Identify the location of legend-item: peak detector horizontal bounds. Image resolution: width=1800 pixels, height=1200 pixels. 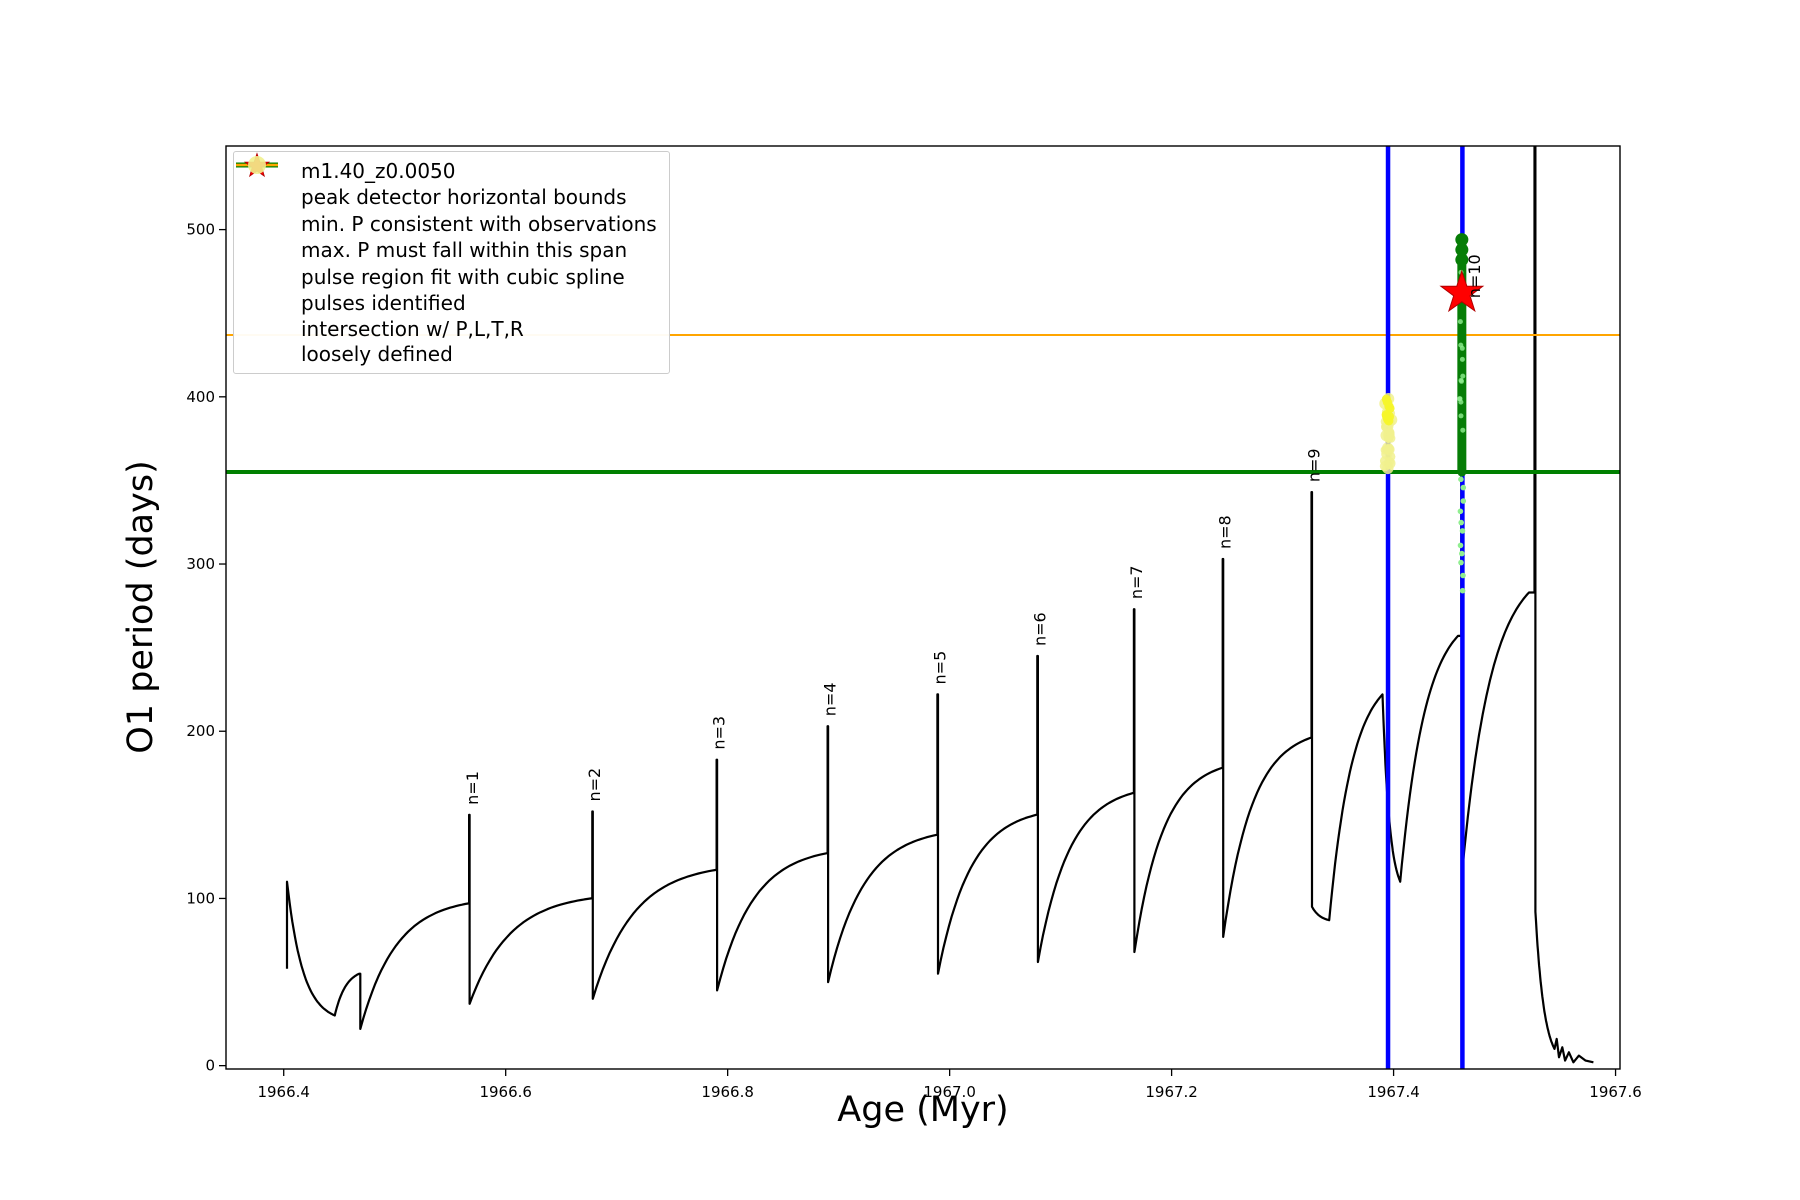
(446, 186).